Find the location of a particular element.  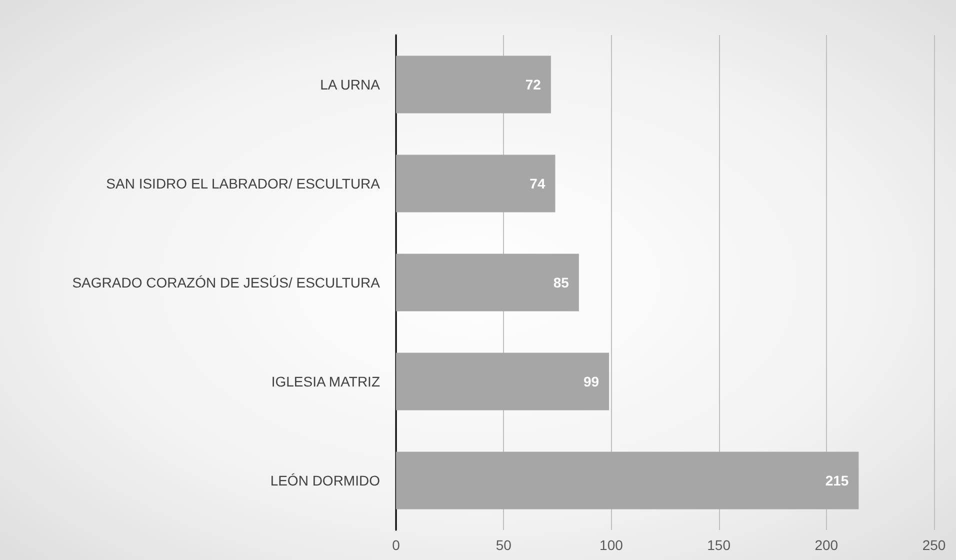

data-label: 74 is located at coordinates (538, 184).